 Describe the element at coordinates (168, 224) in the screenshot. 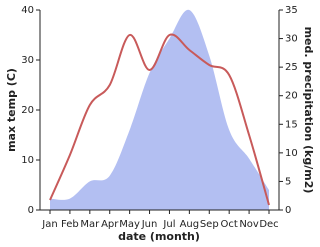

I see `x-tick-label: Jul` at that location.